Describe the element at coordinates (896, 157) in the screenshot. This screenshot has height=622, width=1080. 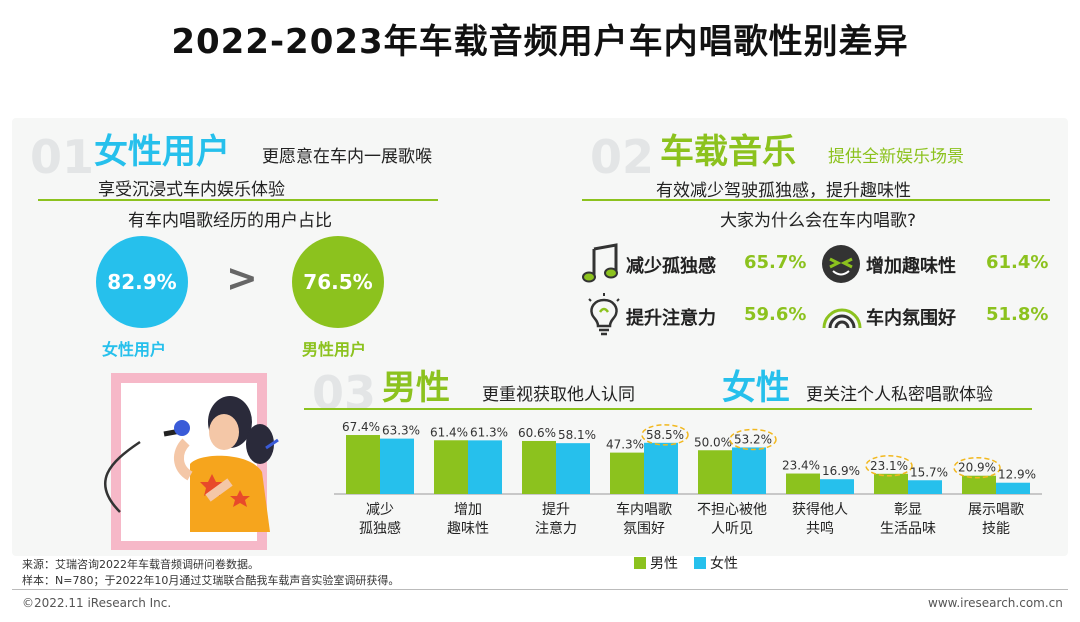
I see `section2-line1: 提供全新娱乐场景` at that location.